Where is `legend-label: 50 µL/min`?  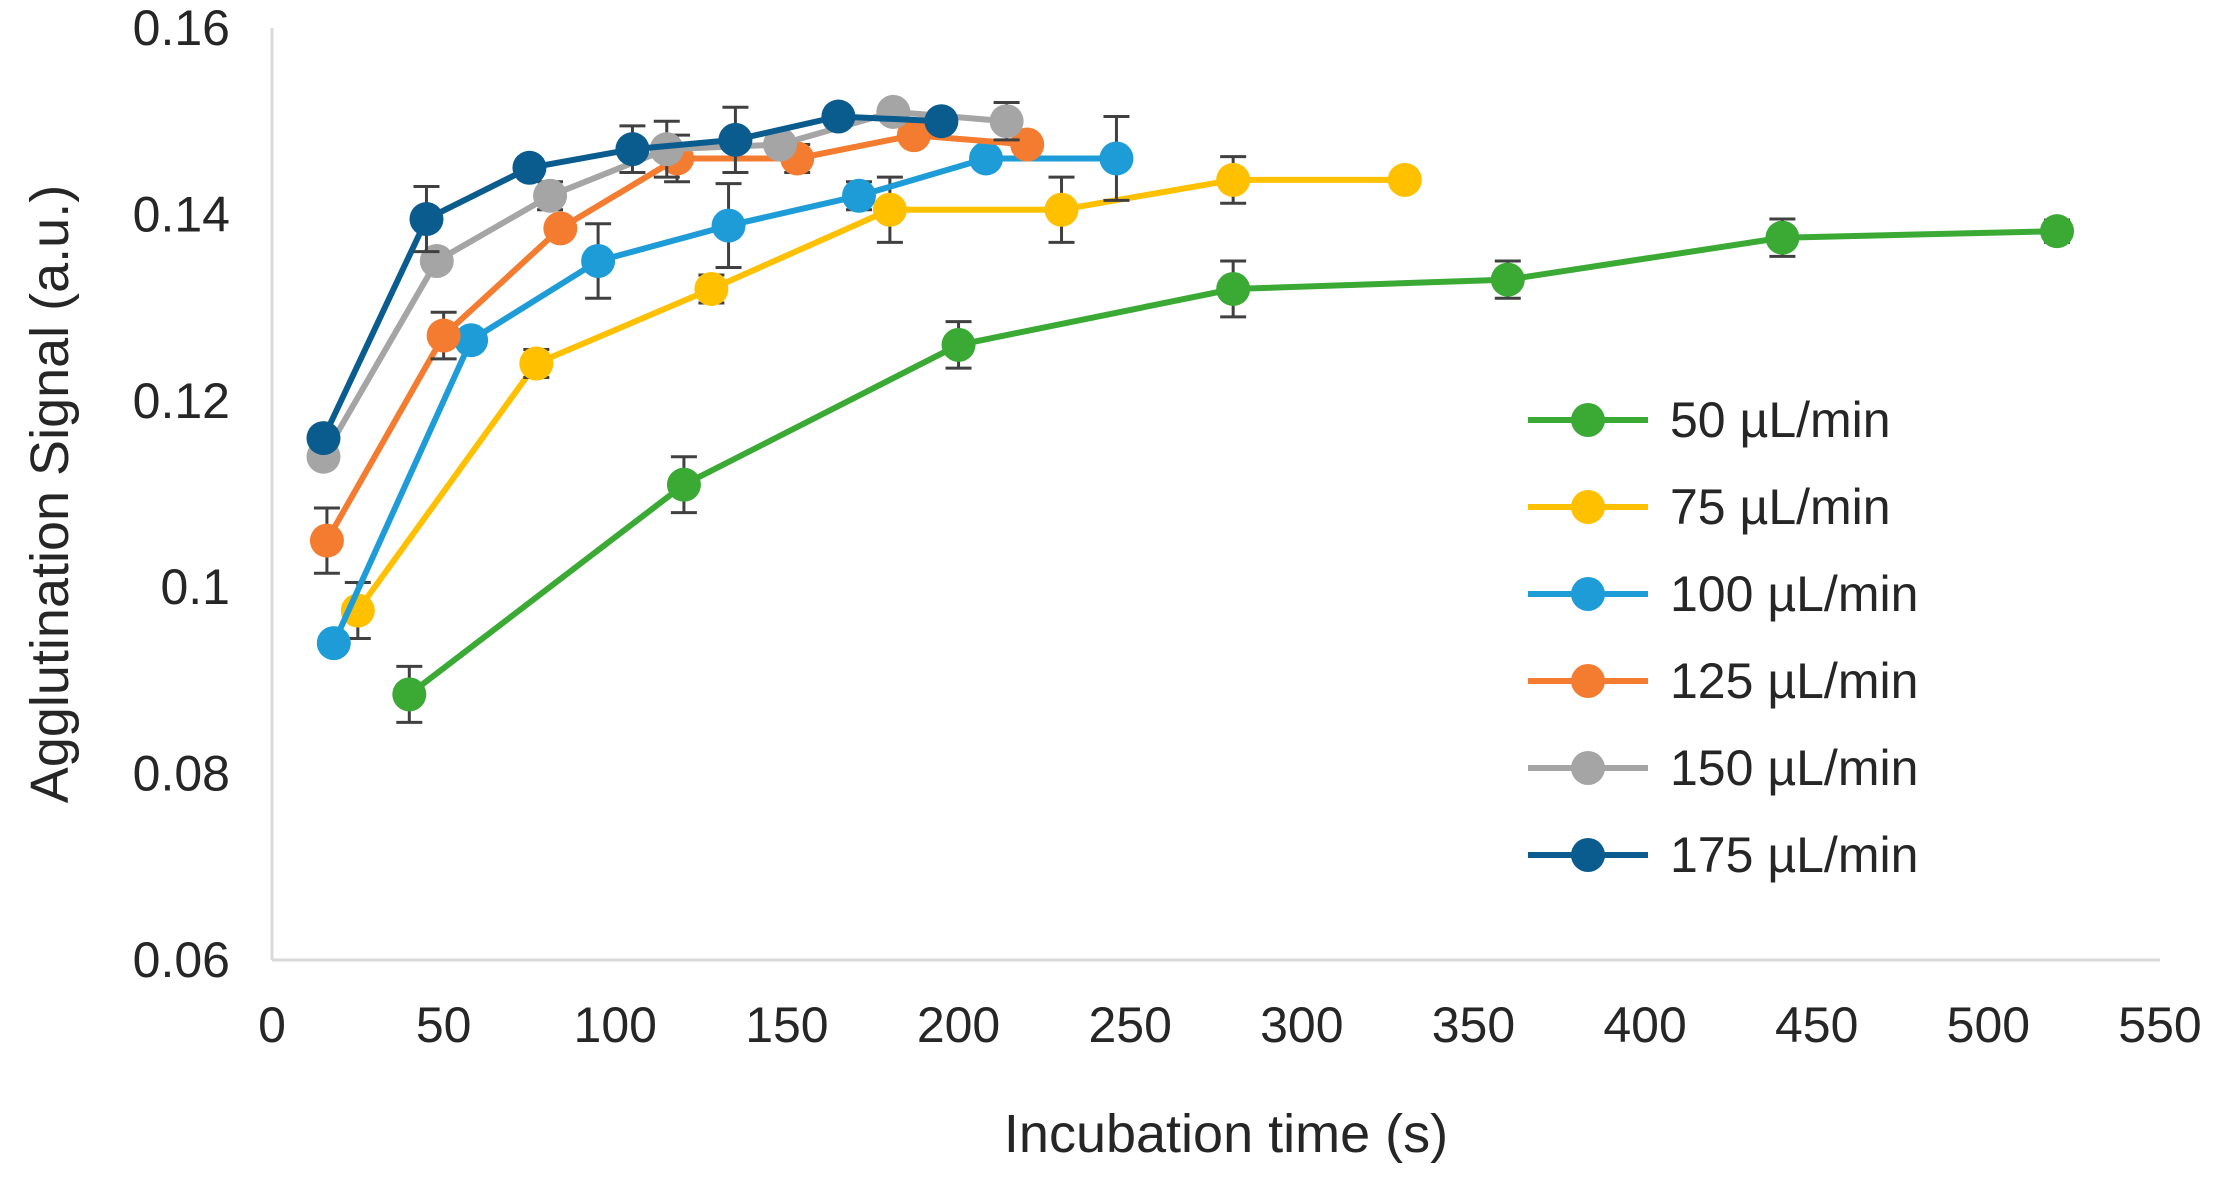
legend-label: 50 µL/min is located at coordinates (1780, 420).